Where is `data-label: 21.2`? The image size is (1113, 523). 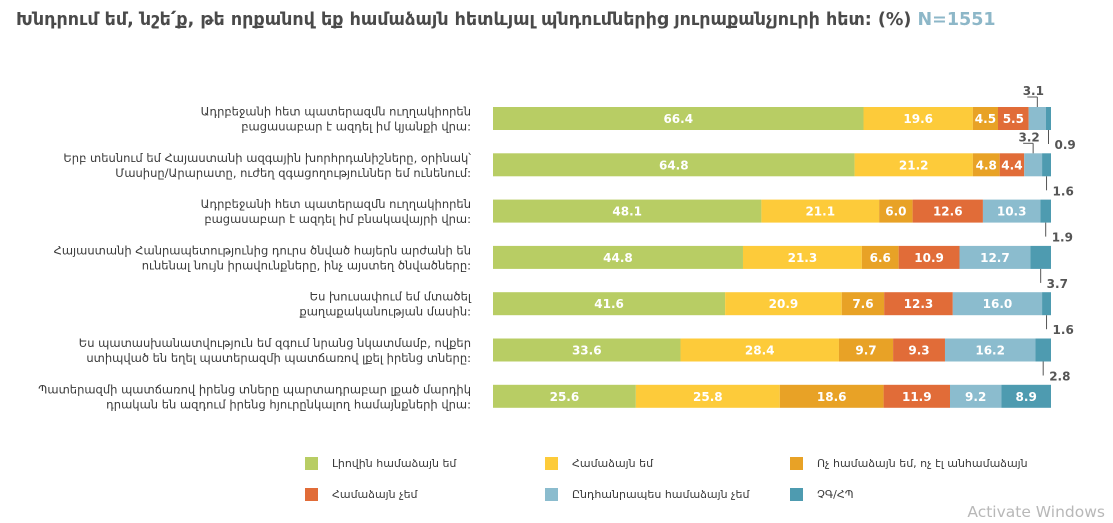 data-label: 21.2 is located at coordinates (914, 165).